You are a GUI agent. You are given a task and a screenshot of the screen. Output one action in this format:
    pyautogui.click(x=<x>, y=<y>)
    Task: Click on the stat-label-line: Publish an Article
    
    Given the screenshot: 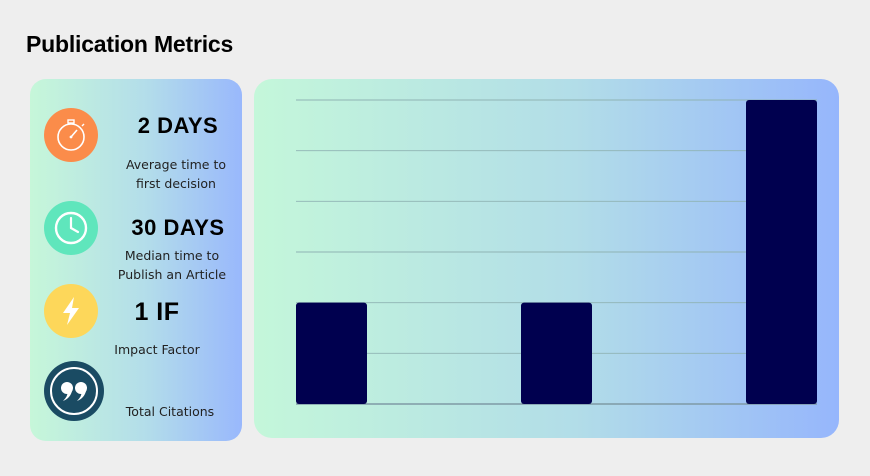 What is the action you would take?
    pyautogui.click(x=172, y=274)
    